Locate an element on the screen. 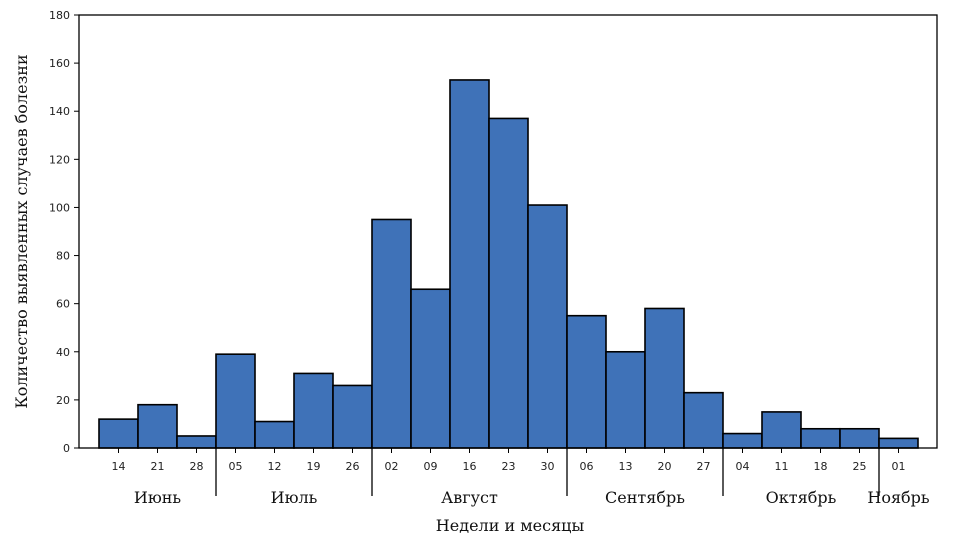 The image size is (960, 538). x-tick-label: 13 is located at coordinates (626, 466).